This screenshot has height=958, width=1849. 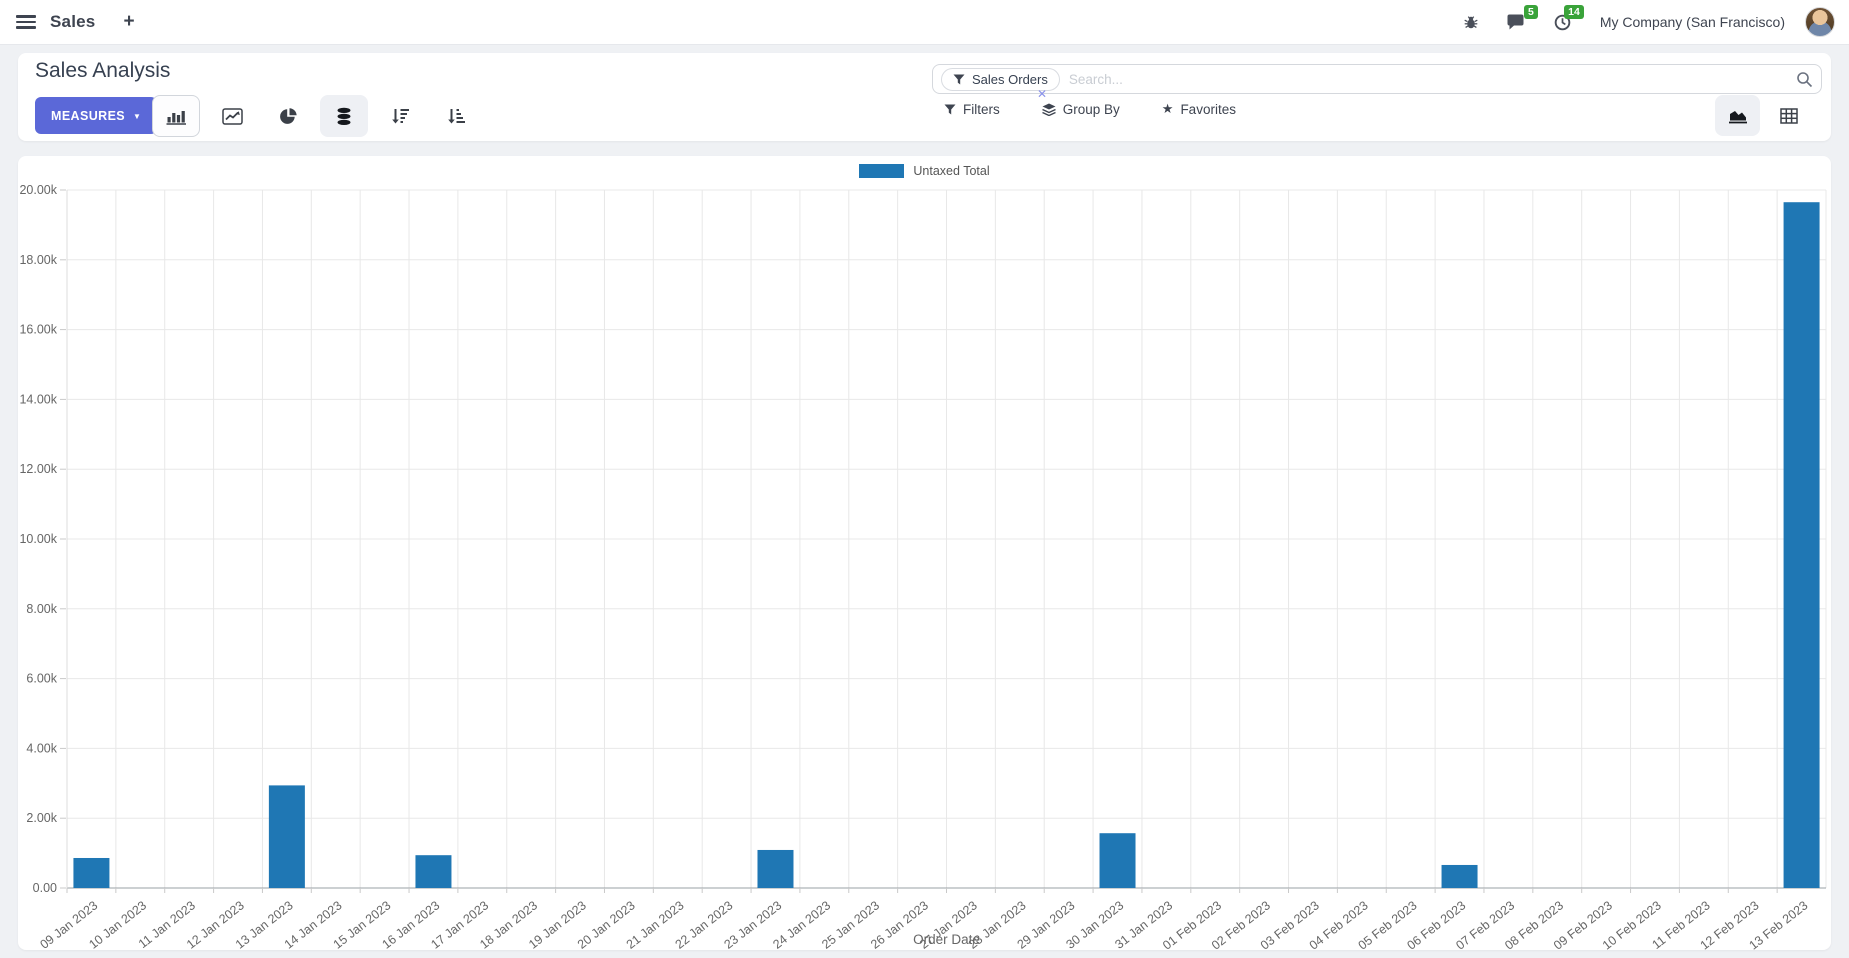 I want to click on sort-descending-icon, so click(x=400, y=116).